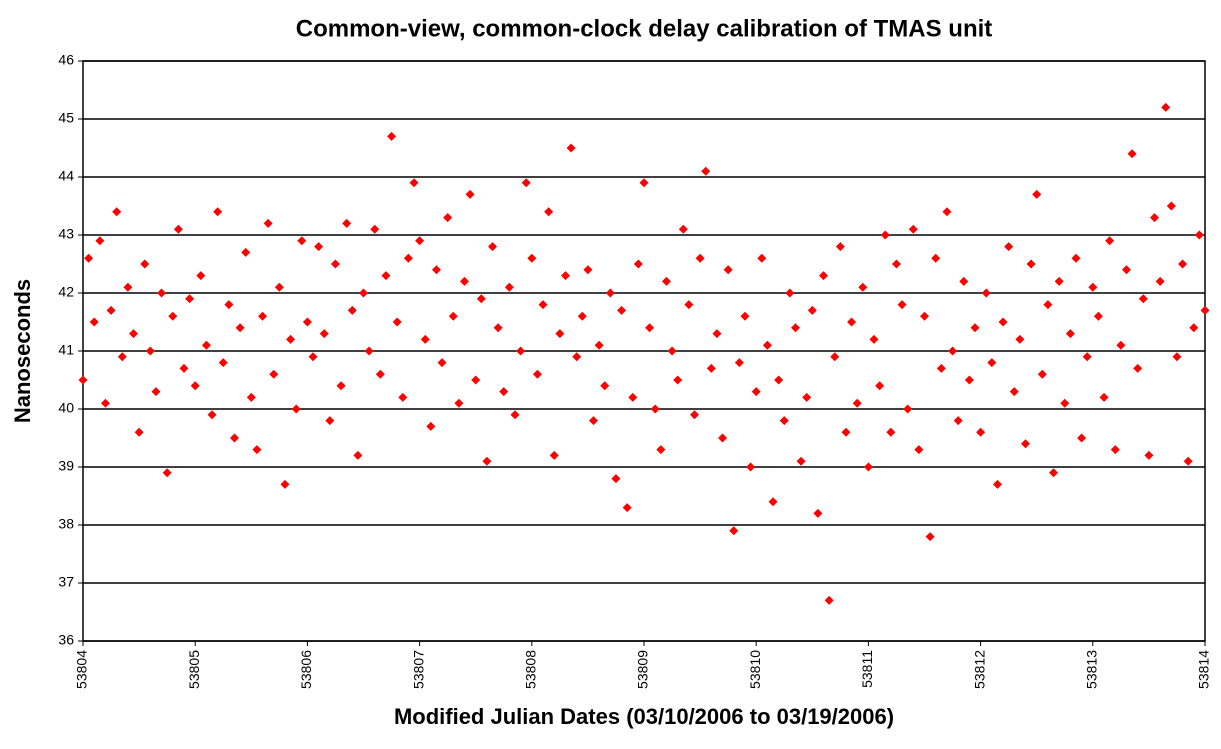 This screenshot has height=749, width=1221. What do you see at coordinates (643, 669) in the screenshot?
I see `x-tick-label: 53809` at bounding box center [643, 669].